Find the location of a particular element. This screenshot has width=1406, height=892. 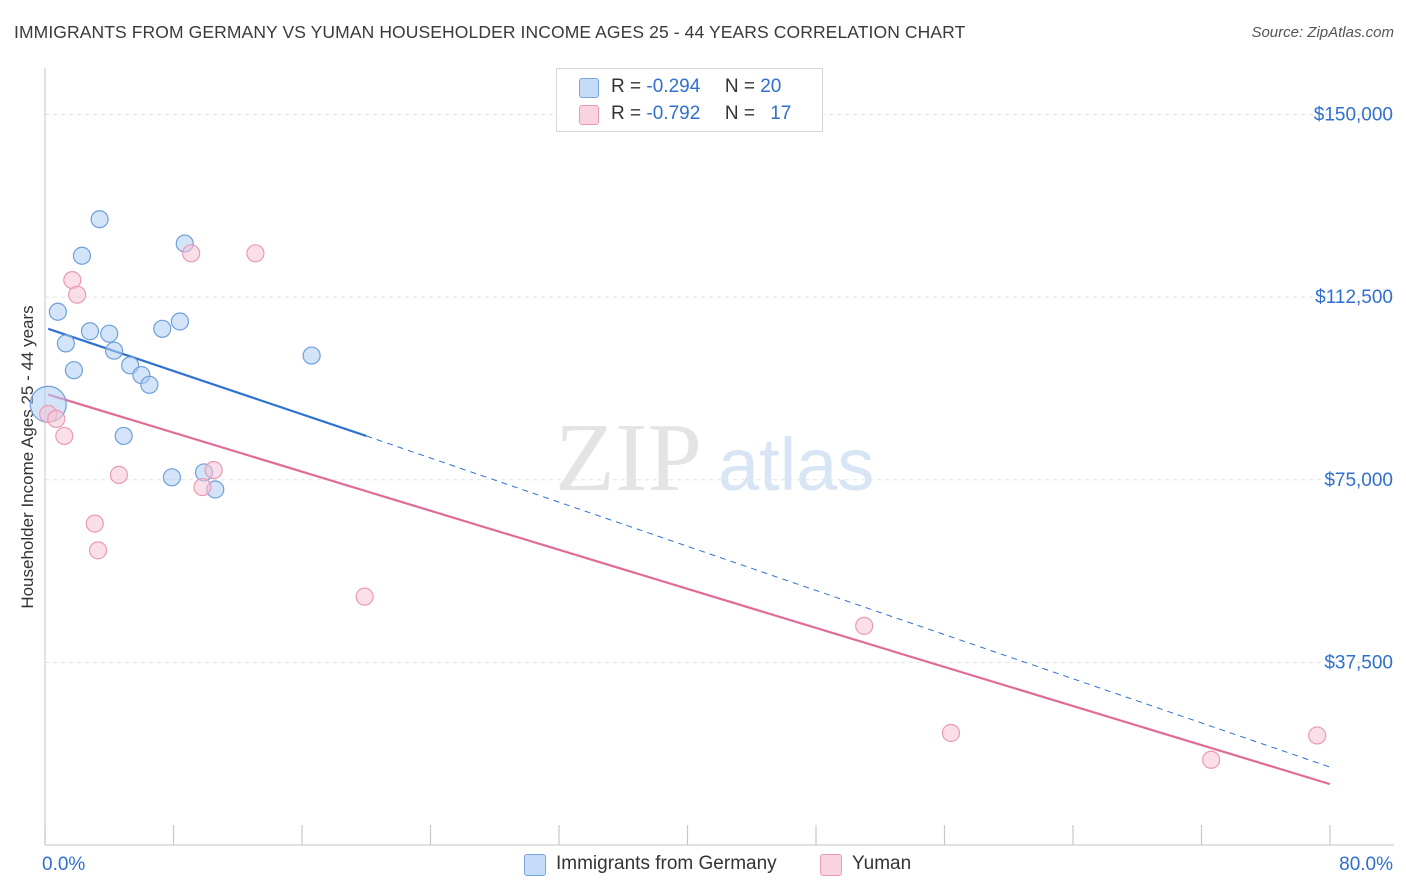

legend-swatch-yuman is located at coordinates (589, 115).